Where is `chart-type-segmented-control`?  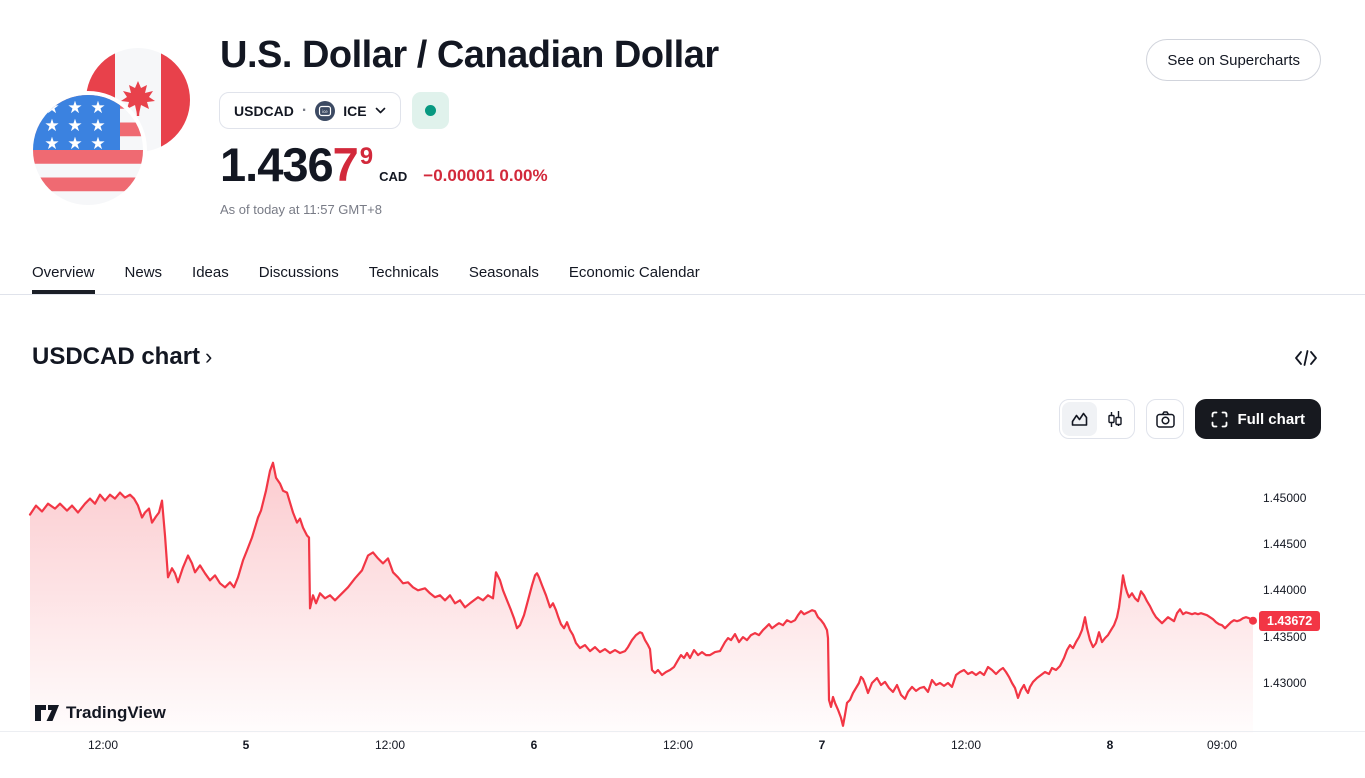 chart-type-segmented-control is located at coordinates (1097, 419).